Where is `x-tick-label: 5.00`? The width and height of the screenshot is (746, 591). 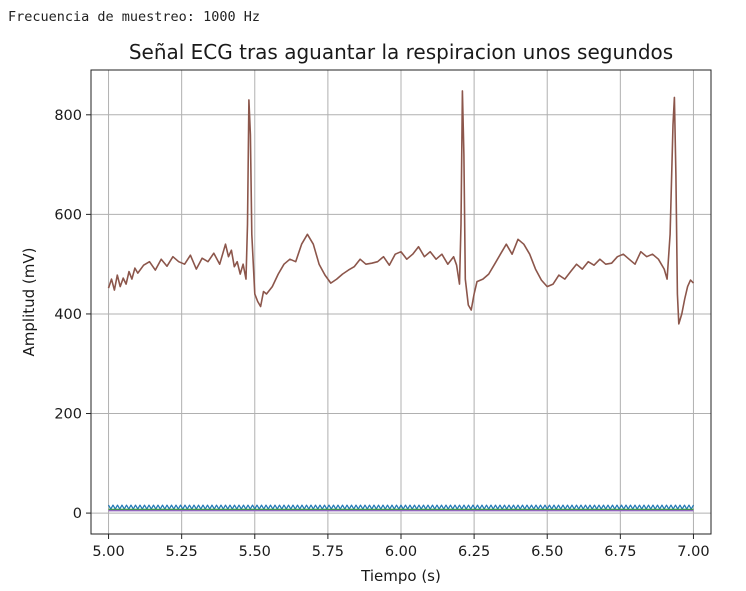
x-tick-label: 5.00 is located at coordinates (108, 552).